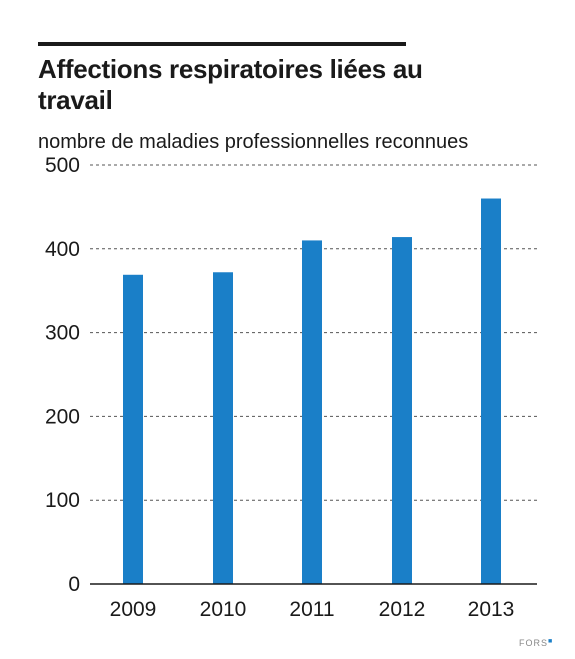 Image resolution: width=575 pixels, height=659 pixels. Describe the element at coordinates (74, 584) in the screenshot. I see `y-tick-label: 0` at that location.